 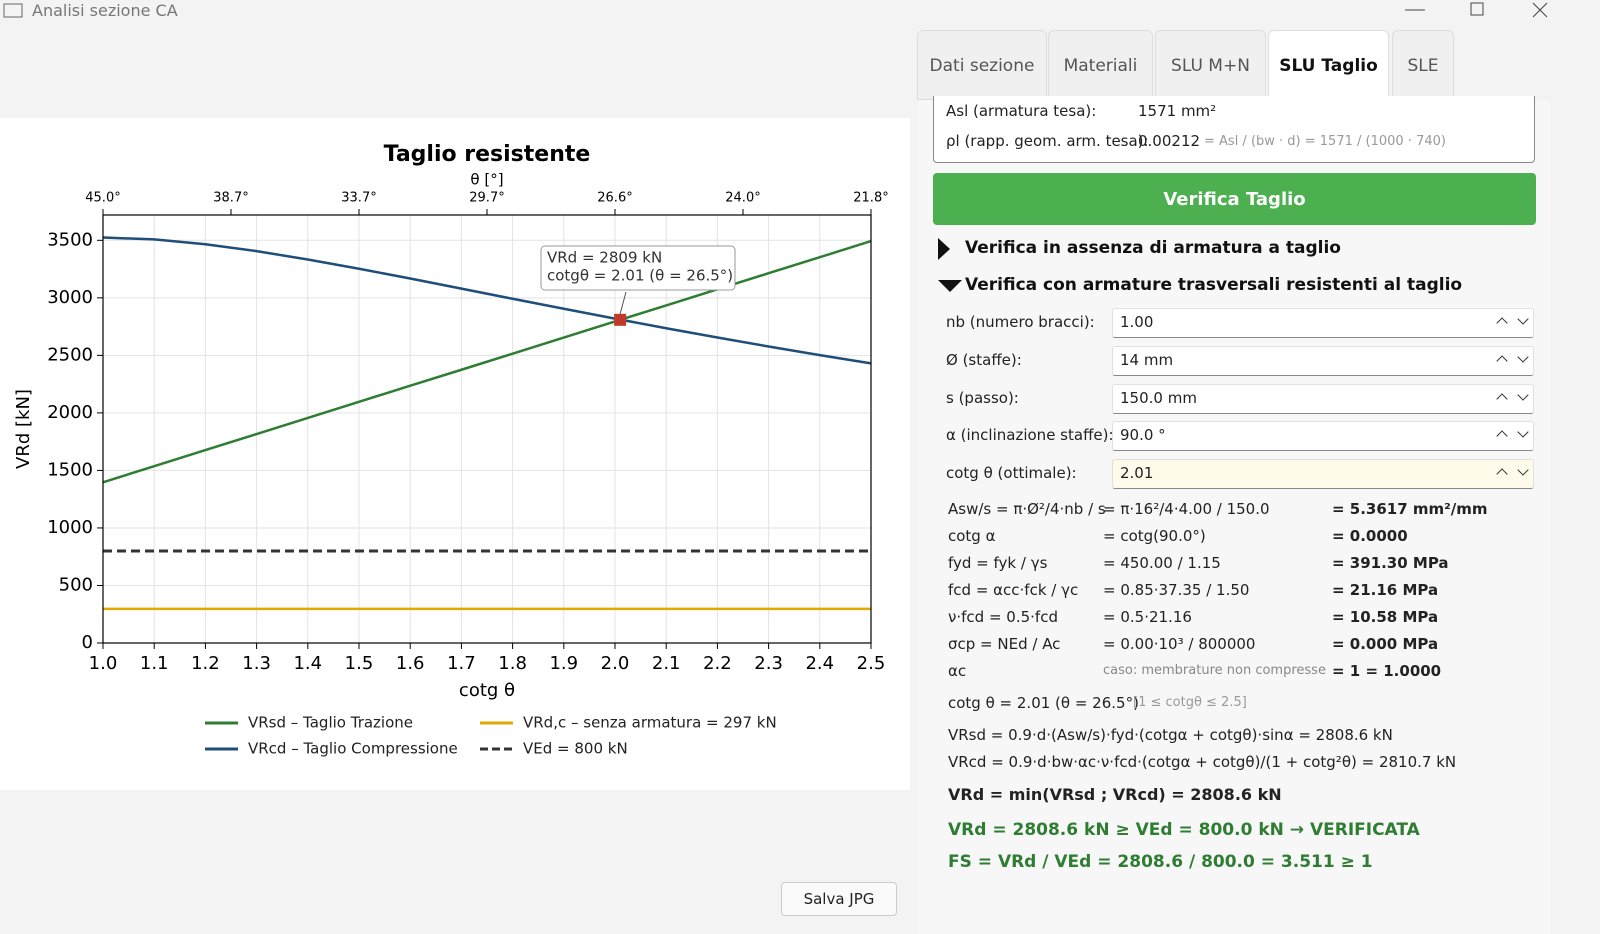 I want to click on x2-tick-label: 33.7°, so click(x=358, y=198).